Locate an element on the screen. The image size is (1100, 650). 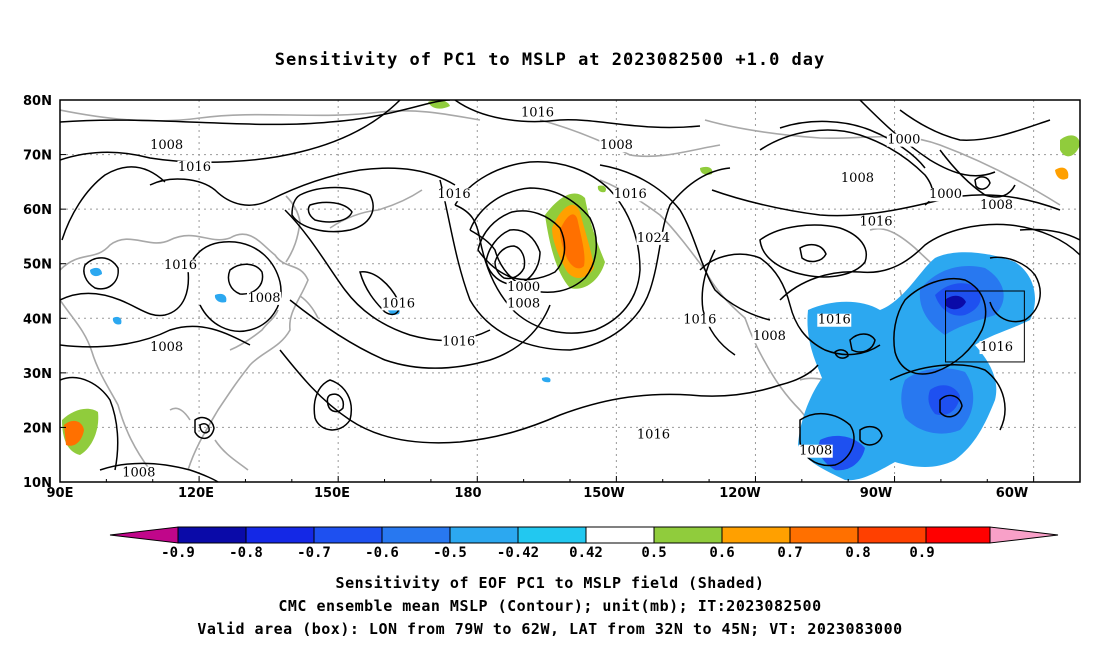
lat-tick-label: 20N is located at coordinates (37, 428).